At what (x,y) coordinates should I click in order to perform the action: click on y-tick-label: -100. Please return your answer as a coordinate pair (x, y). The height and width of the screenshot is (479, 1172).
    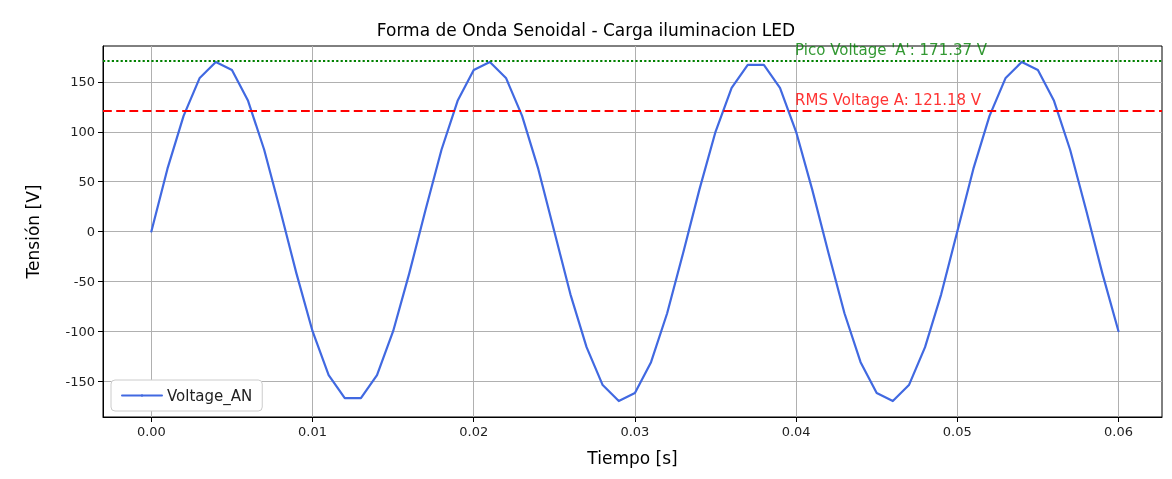
    Looking at the image, I should click on (80, 331).